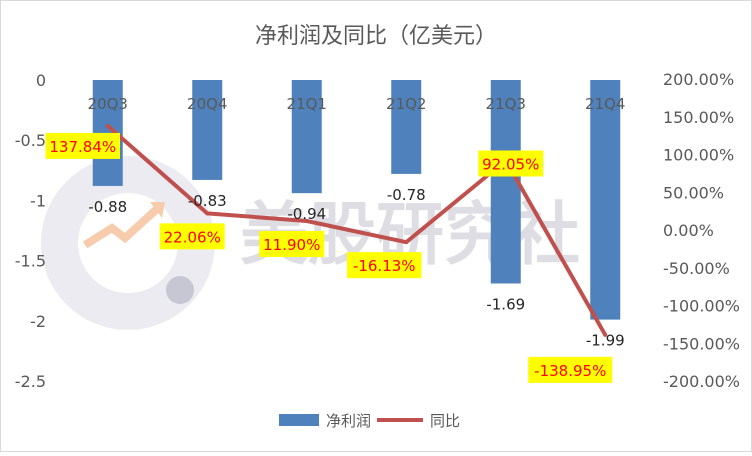 This screenshot has width=752, height=456. I want to click on line-data-label: -138.95%, so click(570, 371).